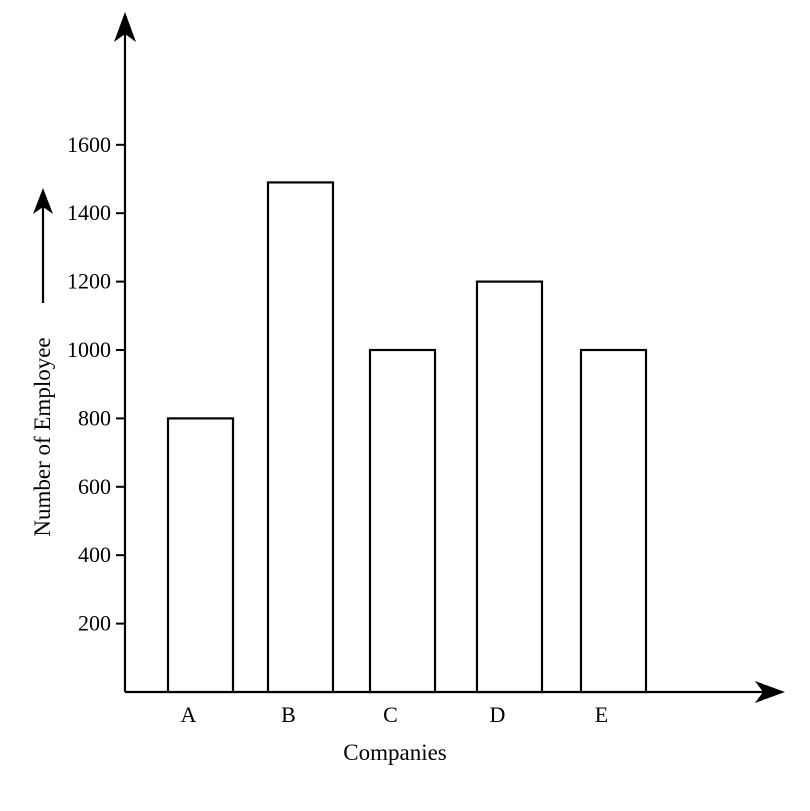  Describe the element at coordinates (498, 714) in the screenshot. I see `x-tick-label-d: D` at that location.